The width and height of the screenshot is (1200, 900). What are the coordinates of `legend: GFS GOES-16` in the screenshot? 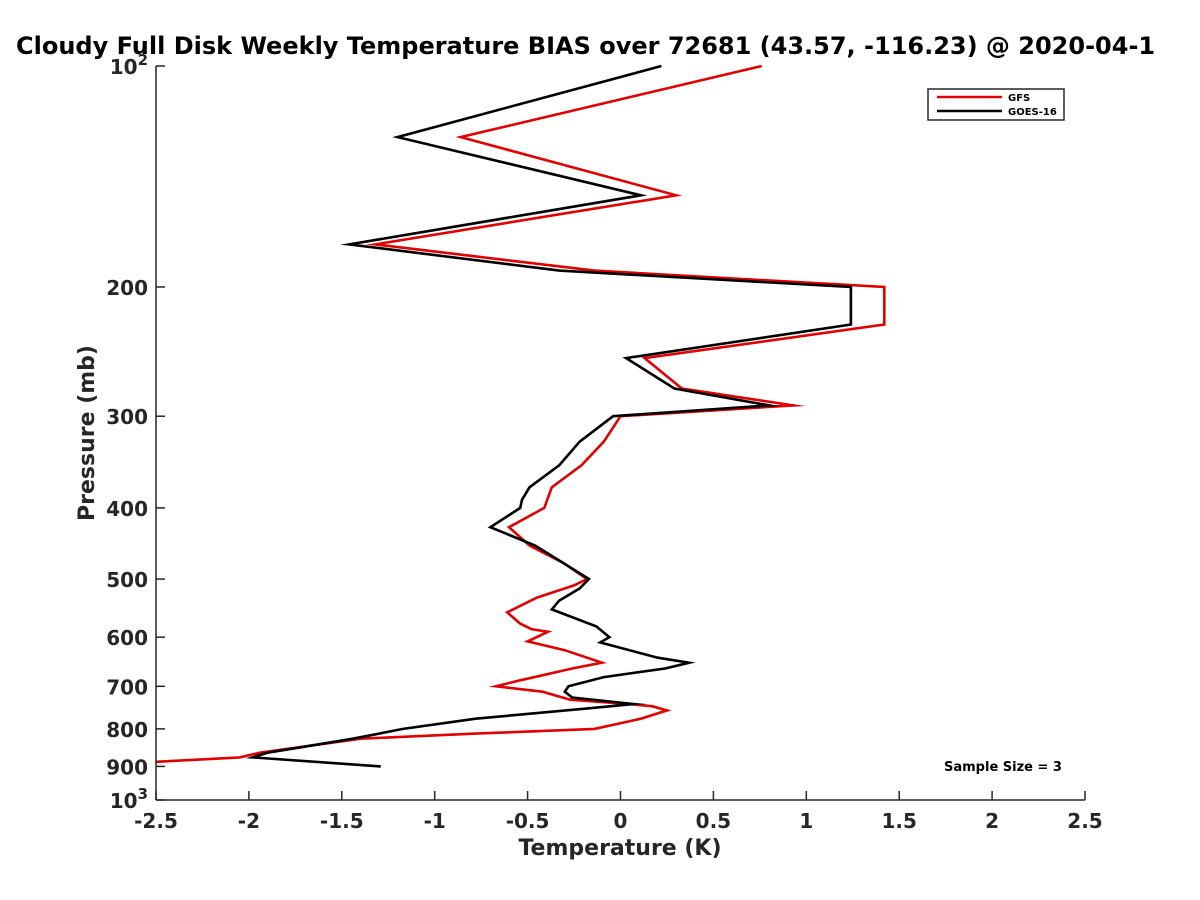 It's located at (996, 104).